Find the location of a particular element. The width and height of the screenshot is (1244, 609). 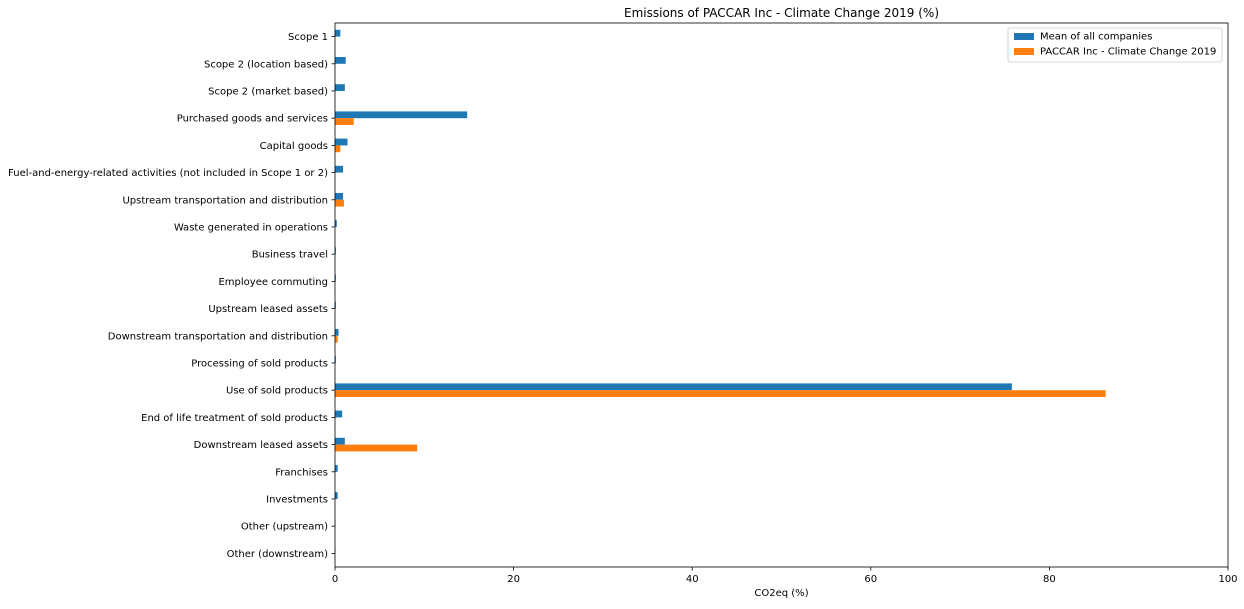

legend-label-0: Mean of all companies is located at coordinates (1096, 37).